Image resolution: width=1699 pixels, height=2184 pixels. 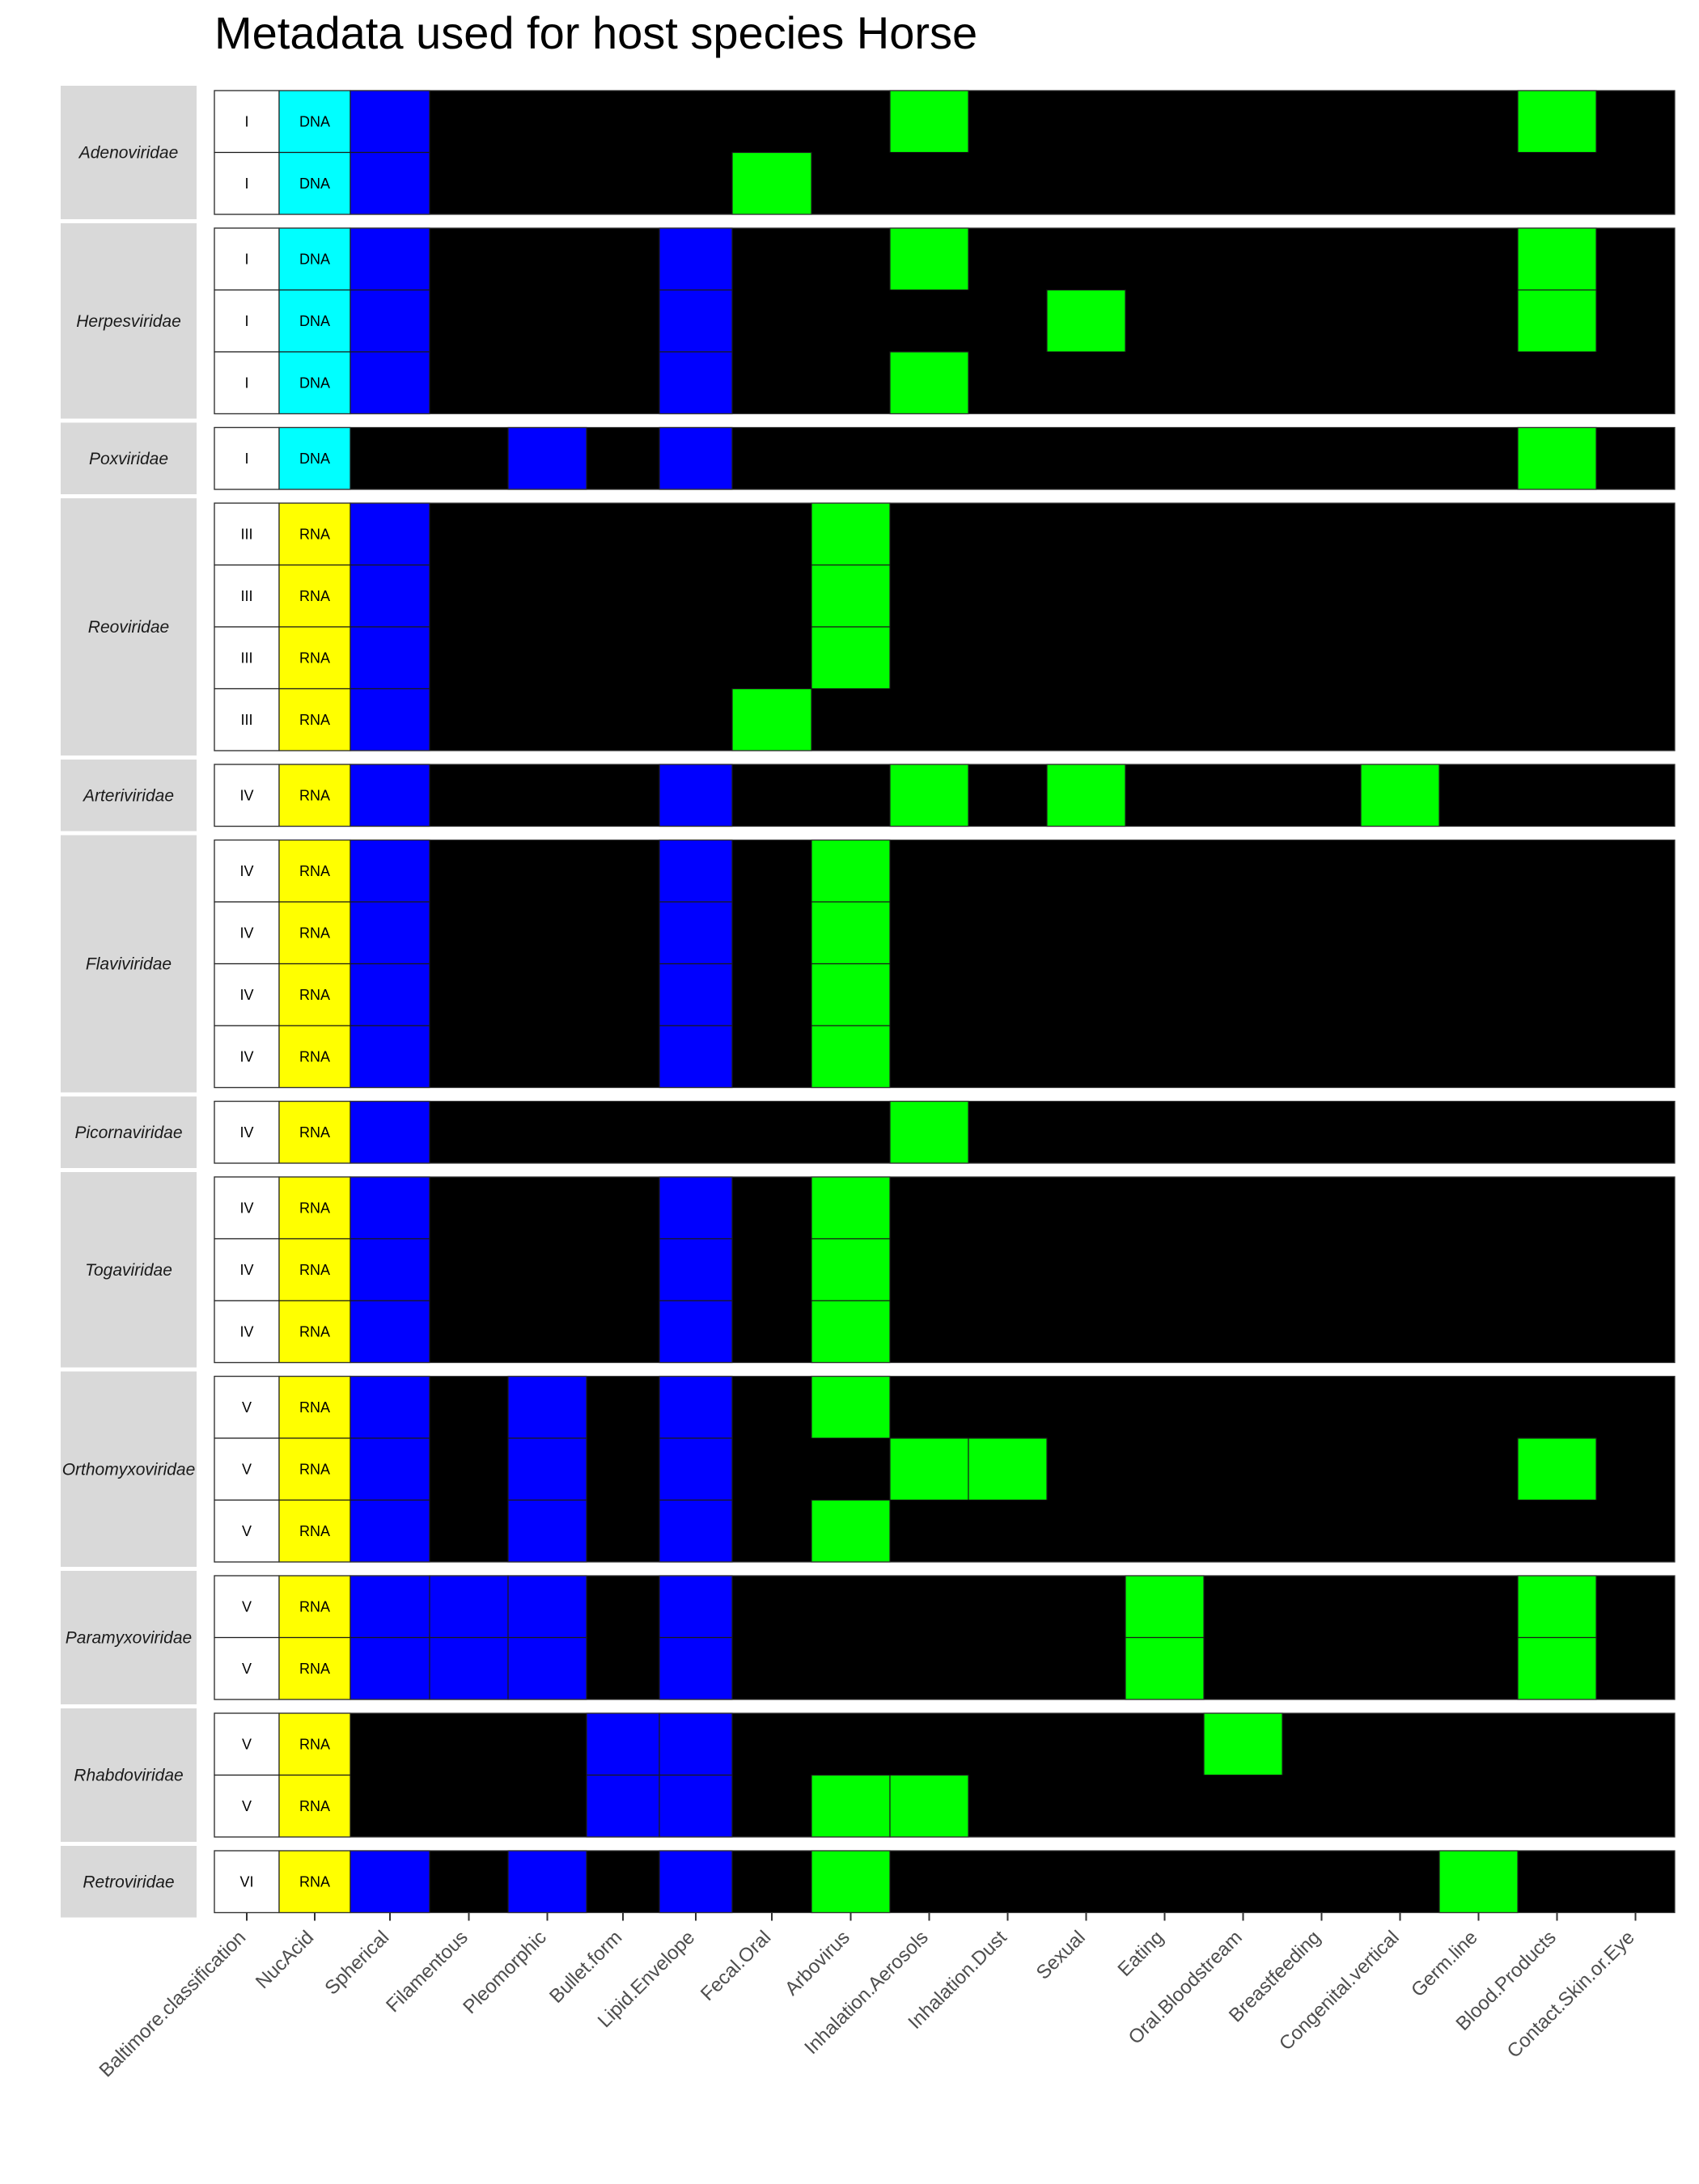 I want to click on facet-label: Retroviridae, so click(x=128, y=1882).